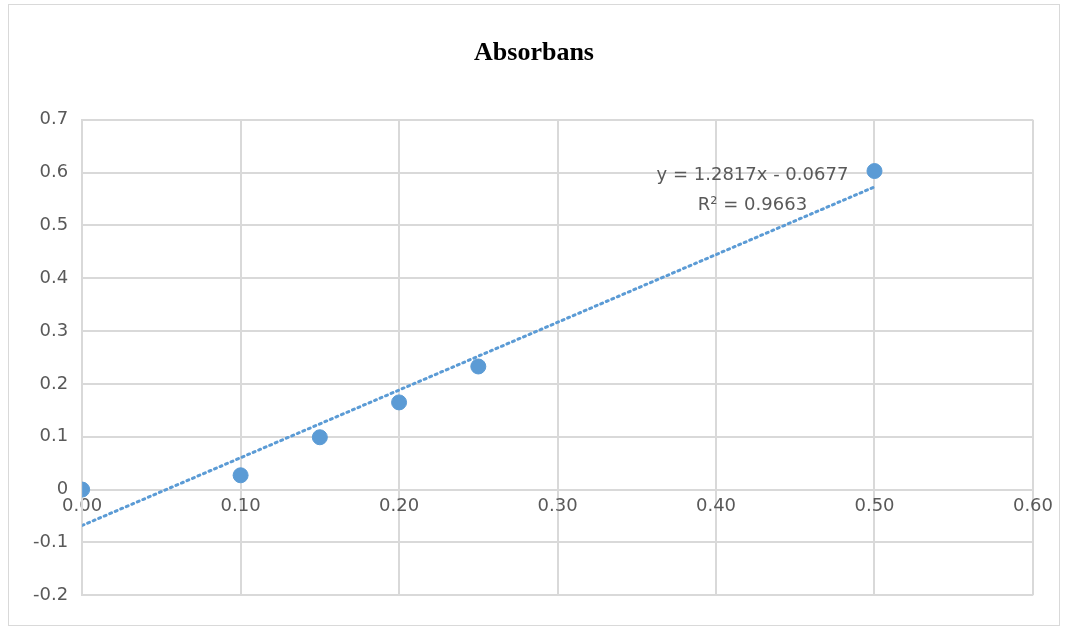 The height and width of the screenshot is (634, 1067). What do you see at coordinates (54, 329) in the screenshot?
I see `y-tick-label: 0.3` at bounding box center [54, 329].